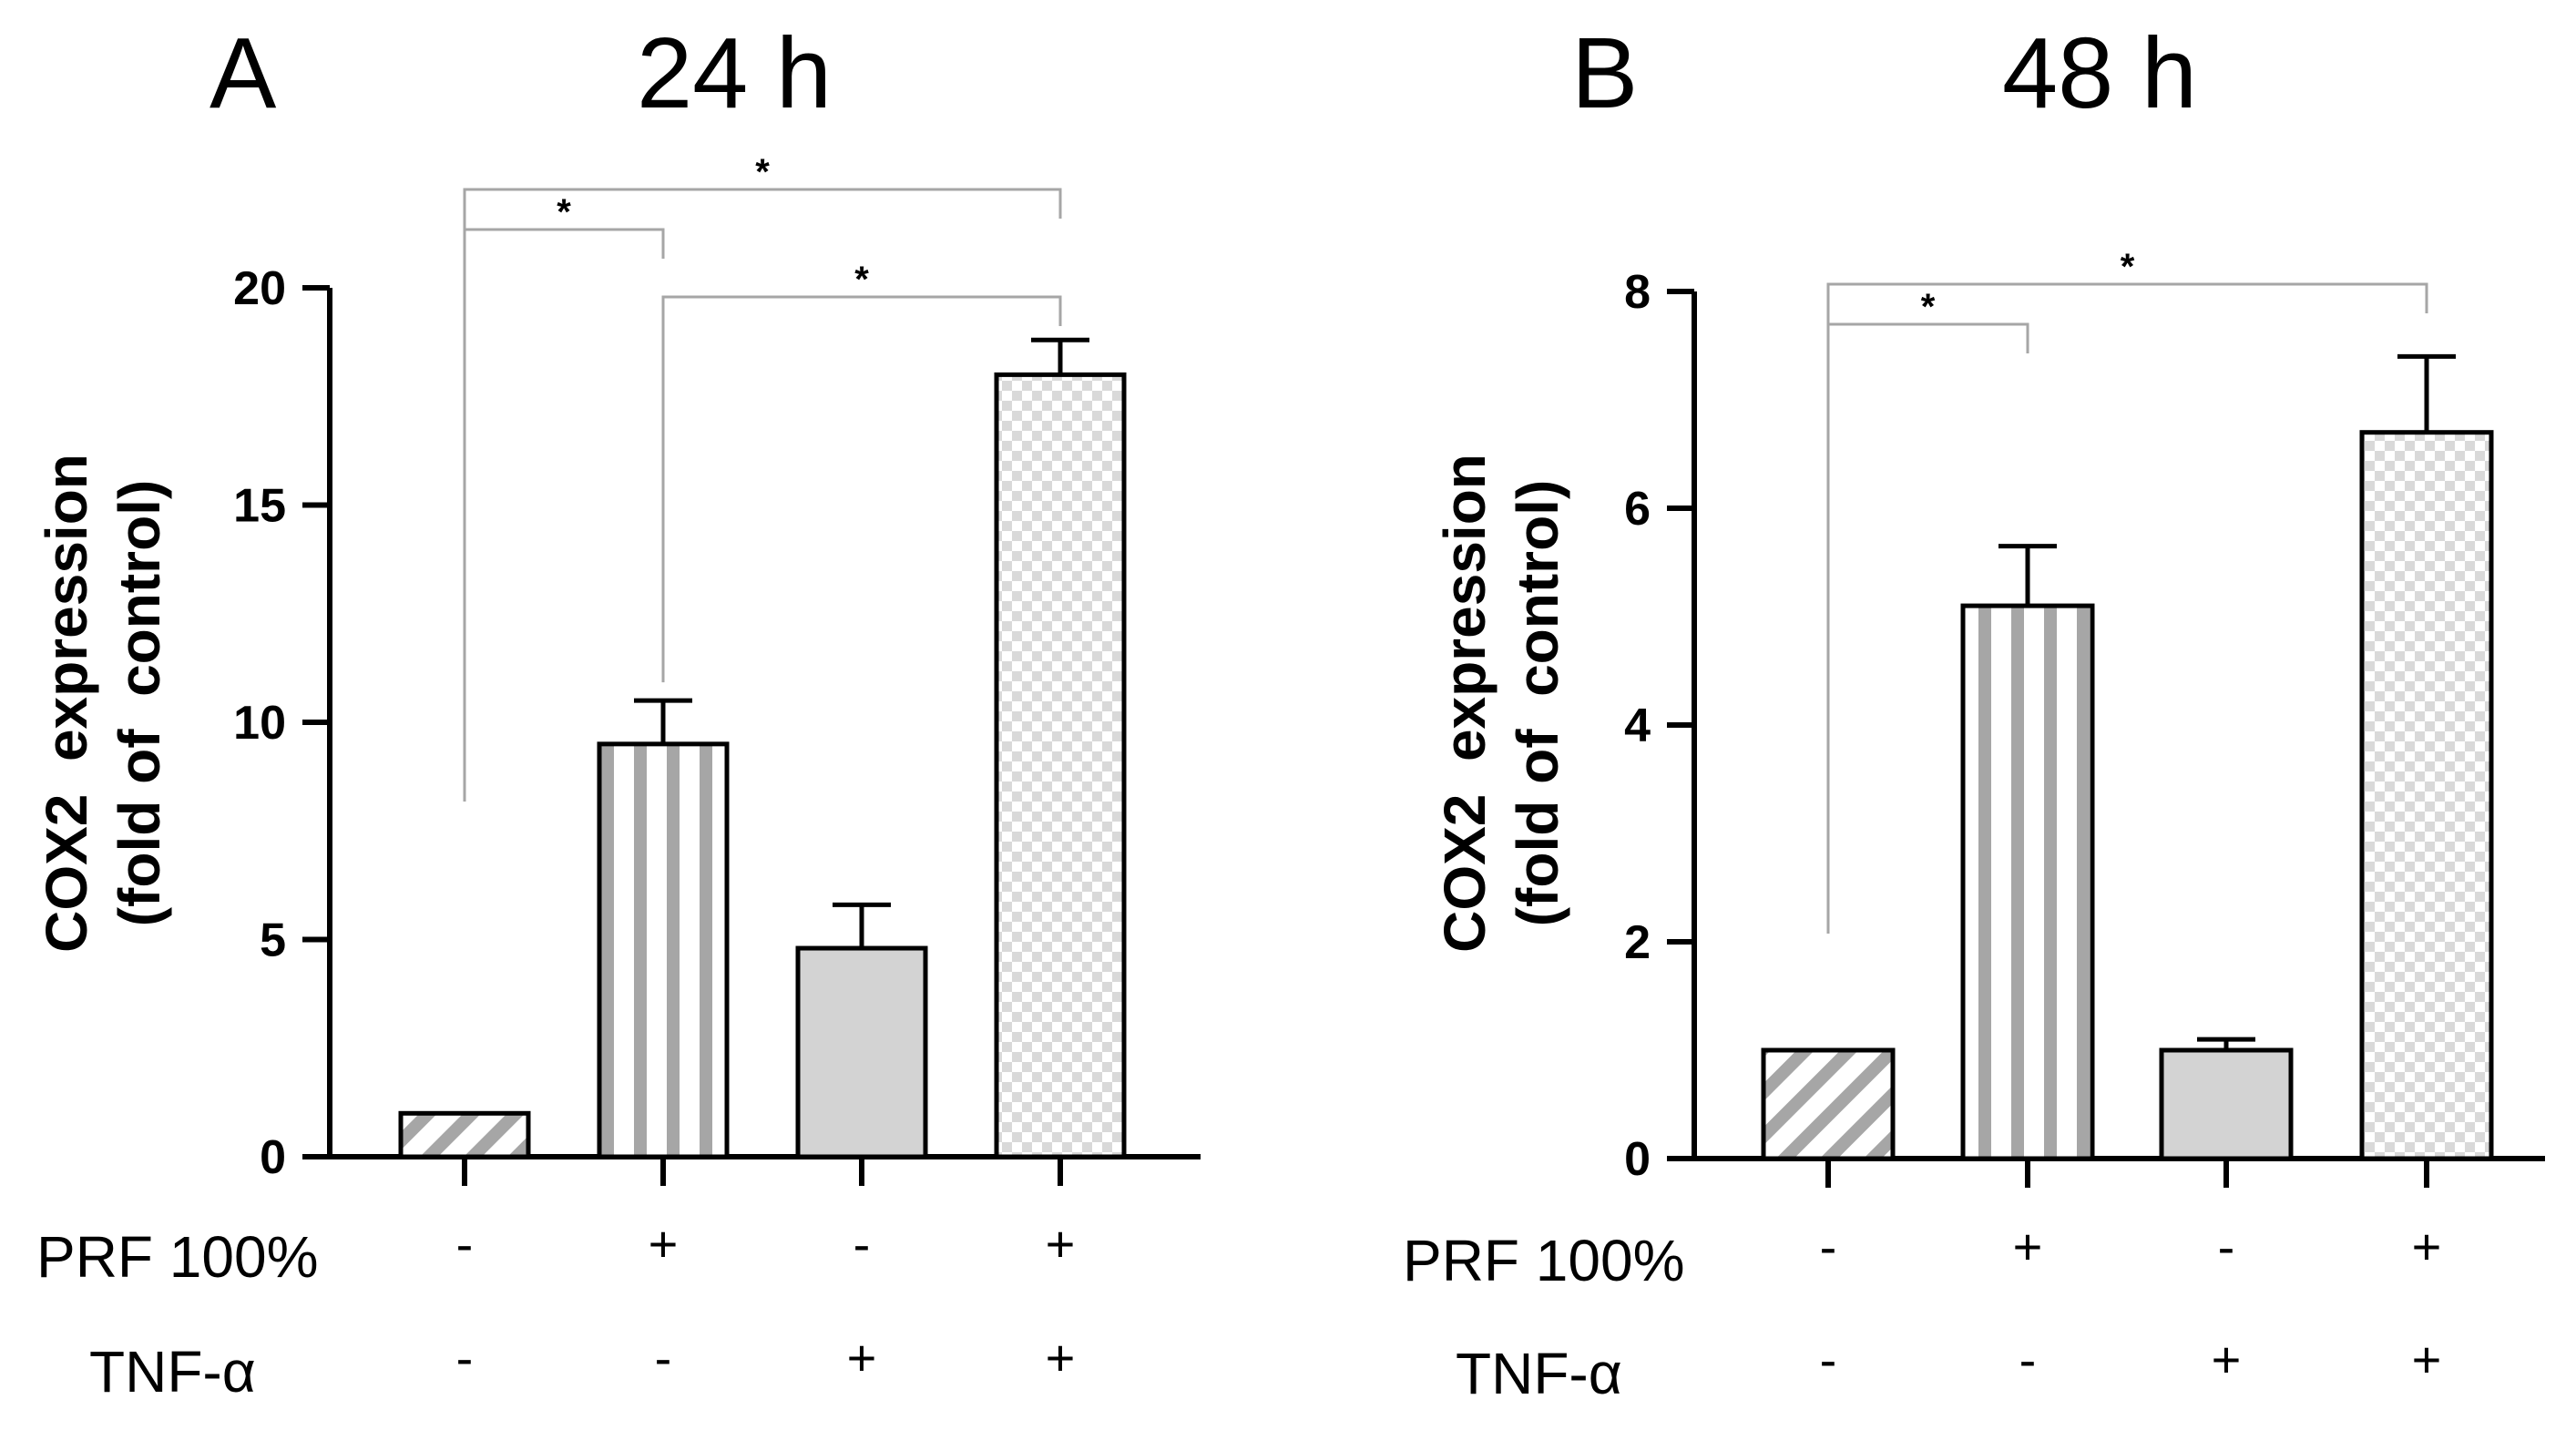  Describe the element at coordinates (259, 724) in the screenshot. I see `panel-a-ytick-label-2: 10` at that location.